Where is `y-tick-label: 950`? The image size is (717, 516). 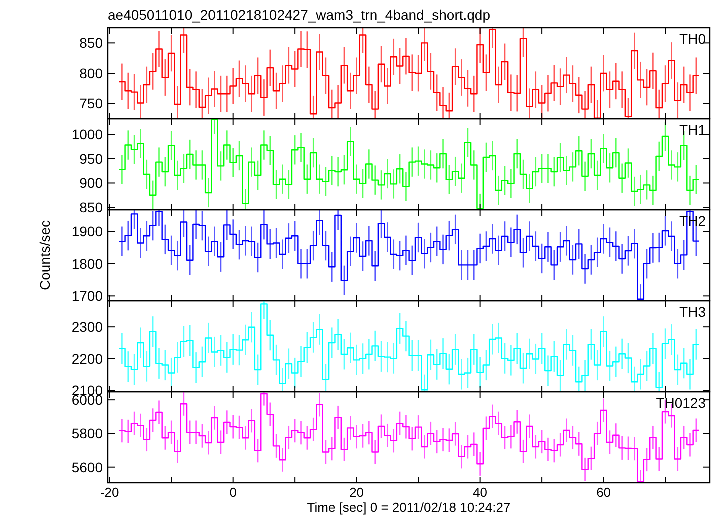
y-tick-label: 950 is located at coordinates (92, 158).